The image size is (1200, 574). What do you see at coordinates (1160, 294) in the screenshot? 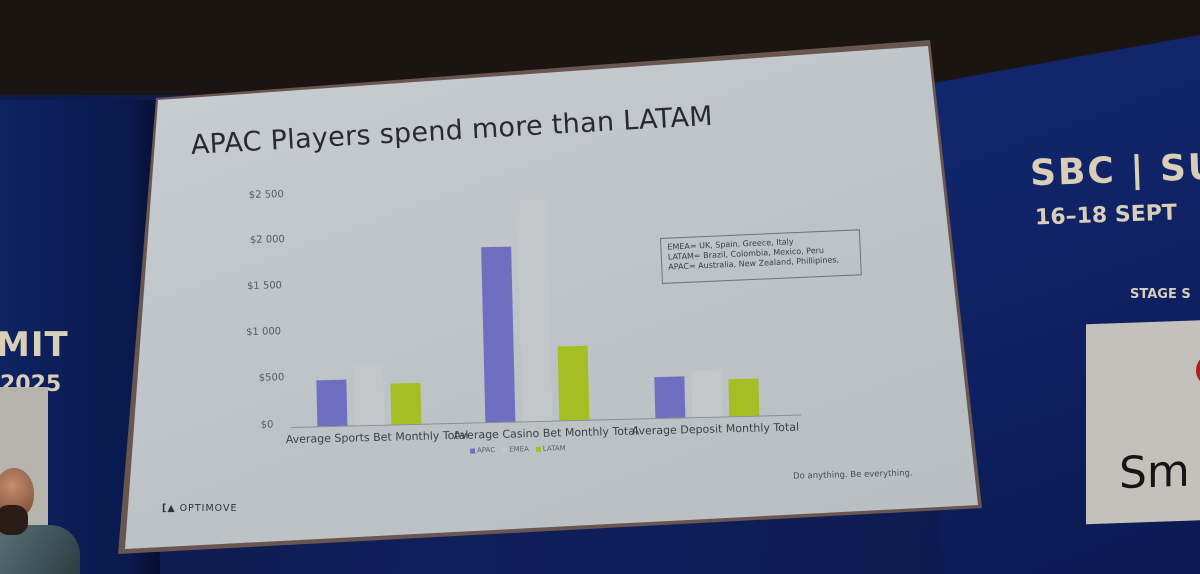
I see `right-banner-stage: STAGE S` at bounding box center [1160, 294].